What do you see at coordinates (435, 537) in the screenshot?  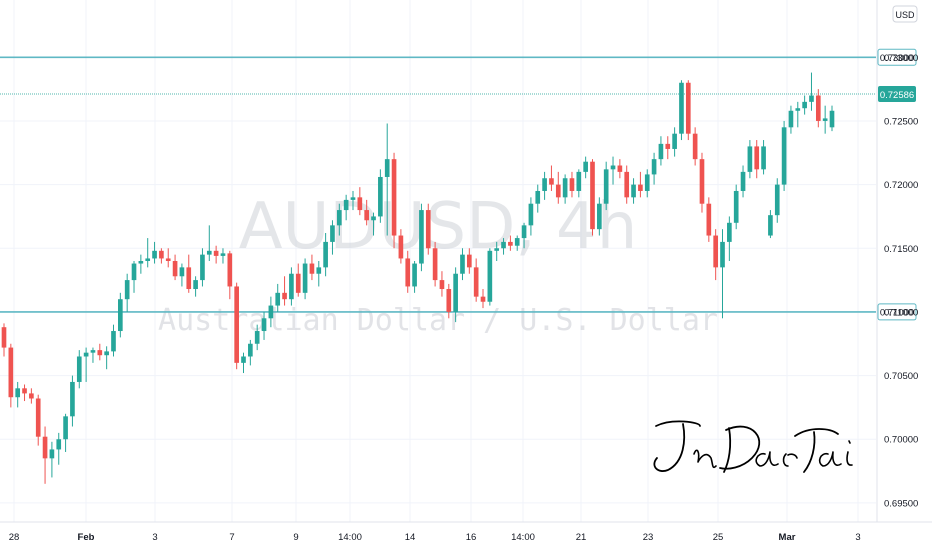 I see `time-axis: 28 Feb 3 7 9 14:00 14 16 14:00 21 23 25 Mar 3` at bounding box center [435, 537].